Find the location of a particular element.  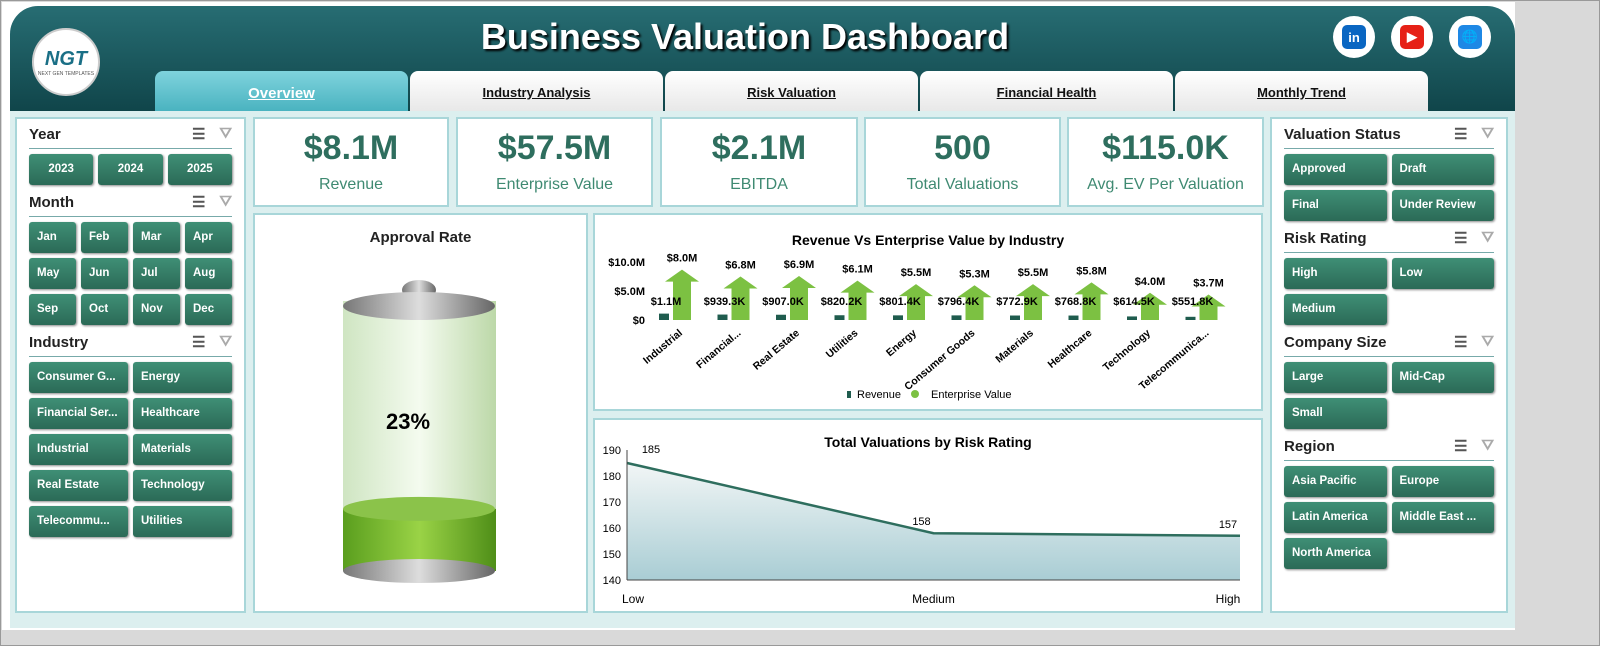

x-tick-label: Low is located at coordinates (633, 599).